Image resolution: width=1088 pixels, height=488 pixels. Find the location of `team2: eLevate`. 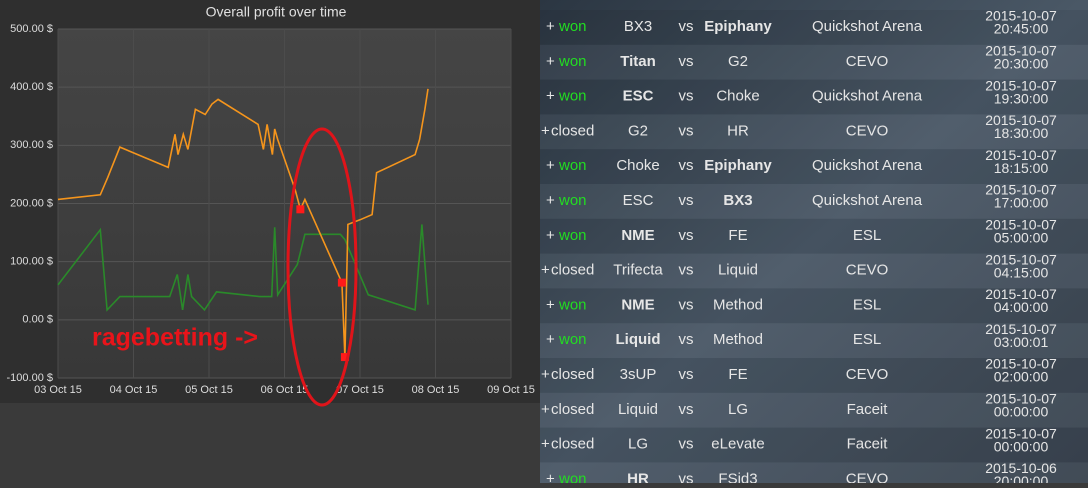

team2: eLevate is located at coordinates (737, 444).